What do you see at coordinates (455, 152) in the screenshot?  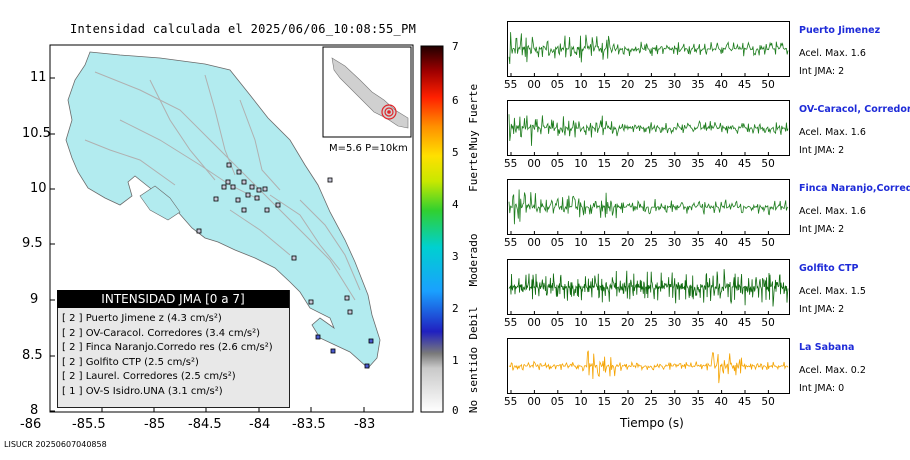 I see `scale-number: 5` at bounding box center [455, 152].